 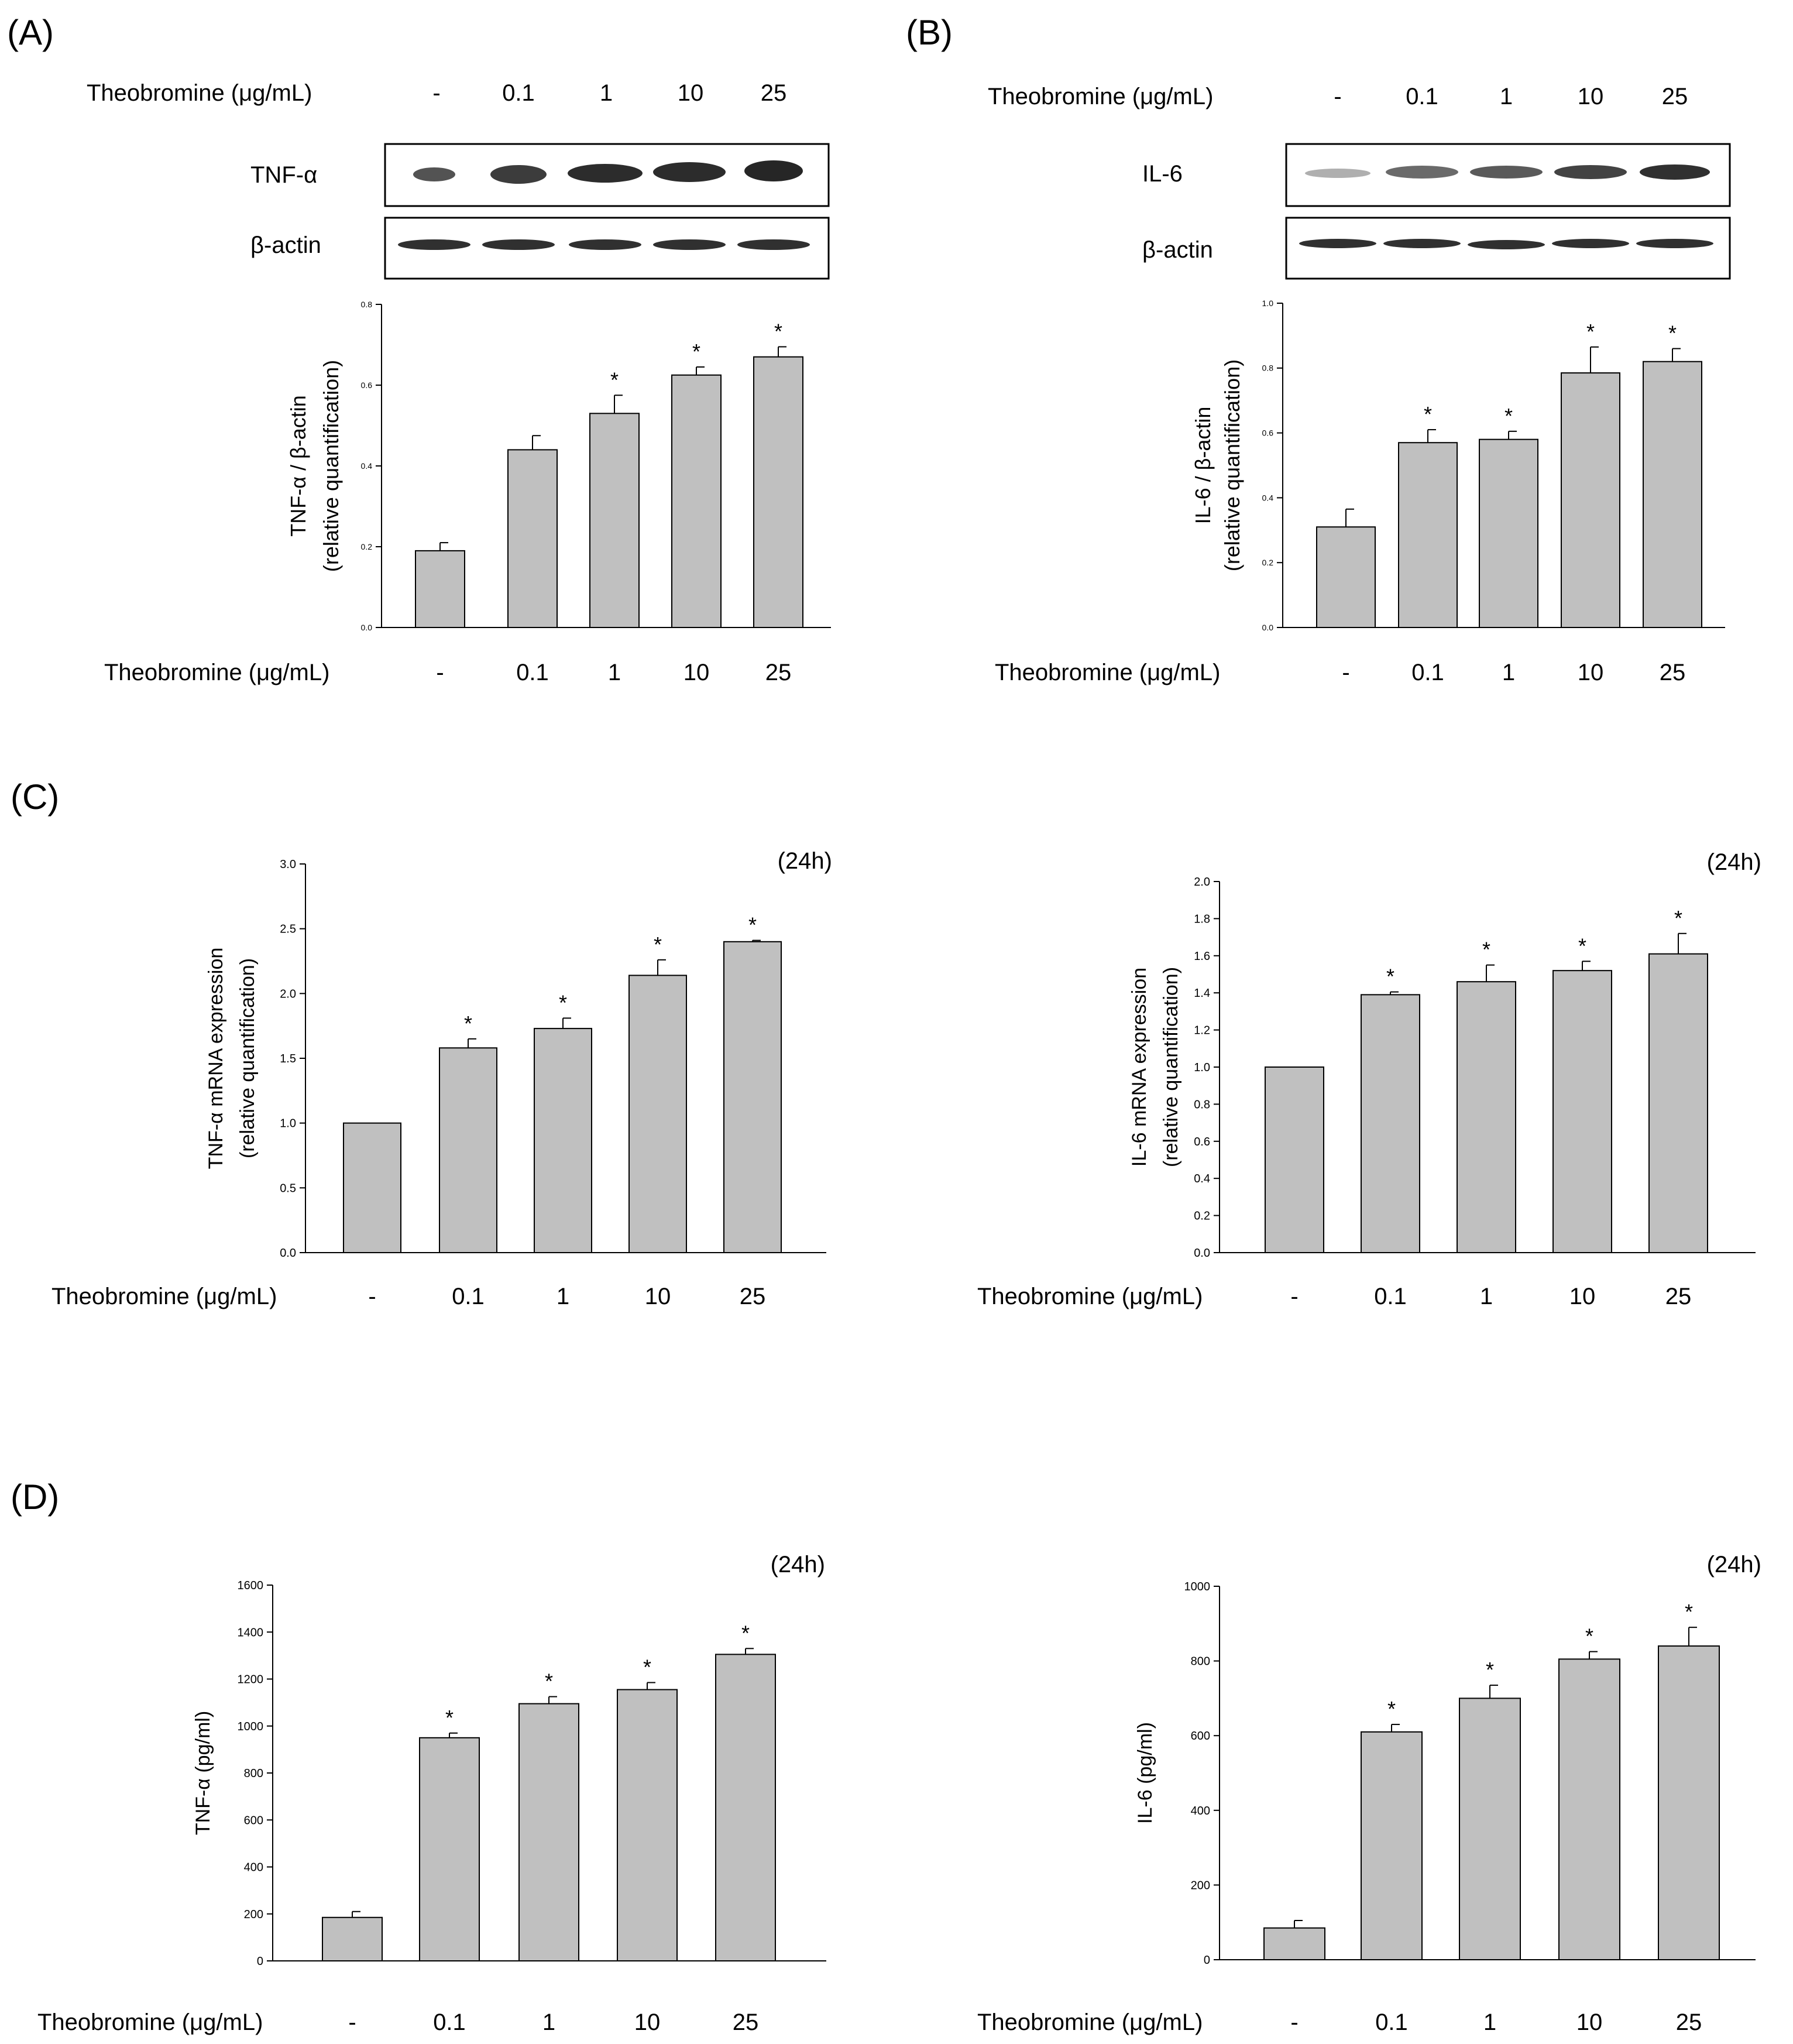 What do you see at coordinates (434, 244) in the screenshot?
I see `blot-a-actin-band` at bounding box center [434, 244].